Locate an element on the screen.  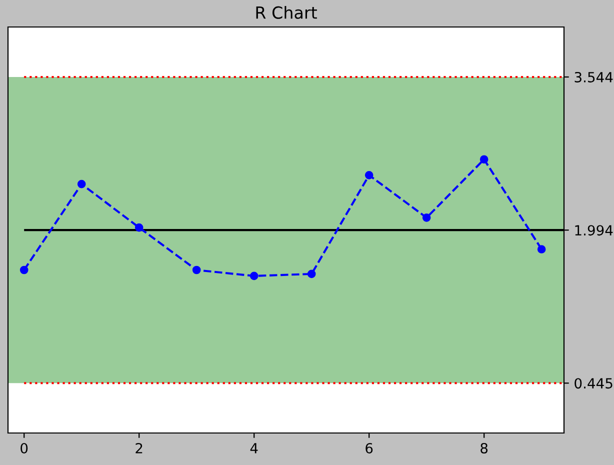
x-tick-label: 8 is located at coordinates (484, 448).